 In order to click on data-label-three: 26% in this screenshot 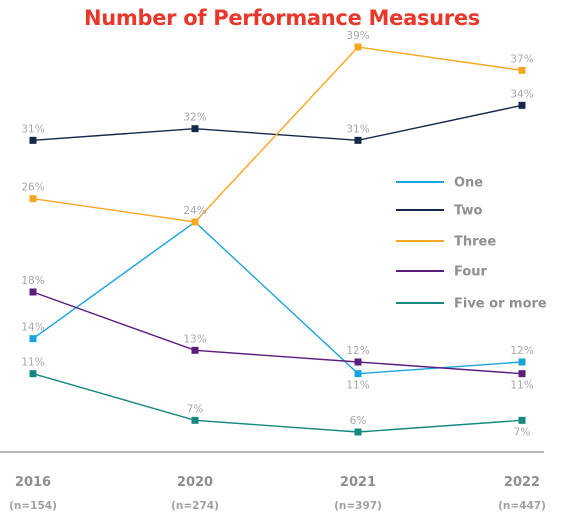, I will do `click(32, 188)`.